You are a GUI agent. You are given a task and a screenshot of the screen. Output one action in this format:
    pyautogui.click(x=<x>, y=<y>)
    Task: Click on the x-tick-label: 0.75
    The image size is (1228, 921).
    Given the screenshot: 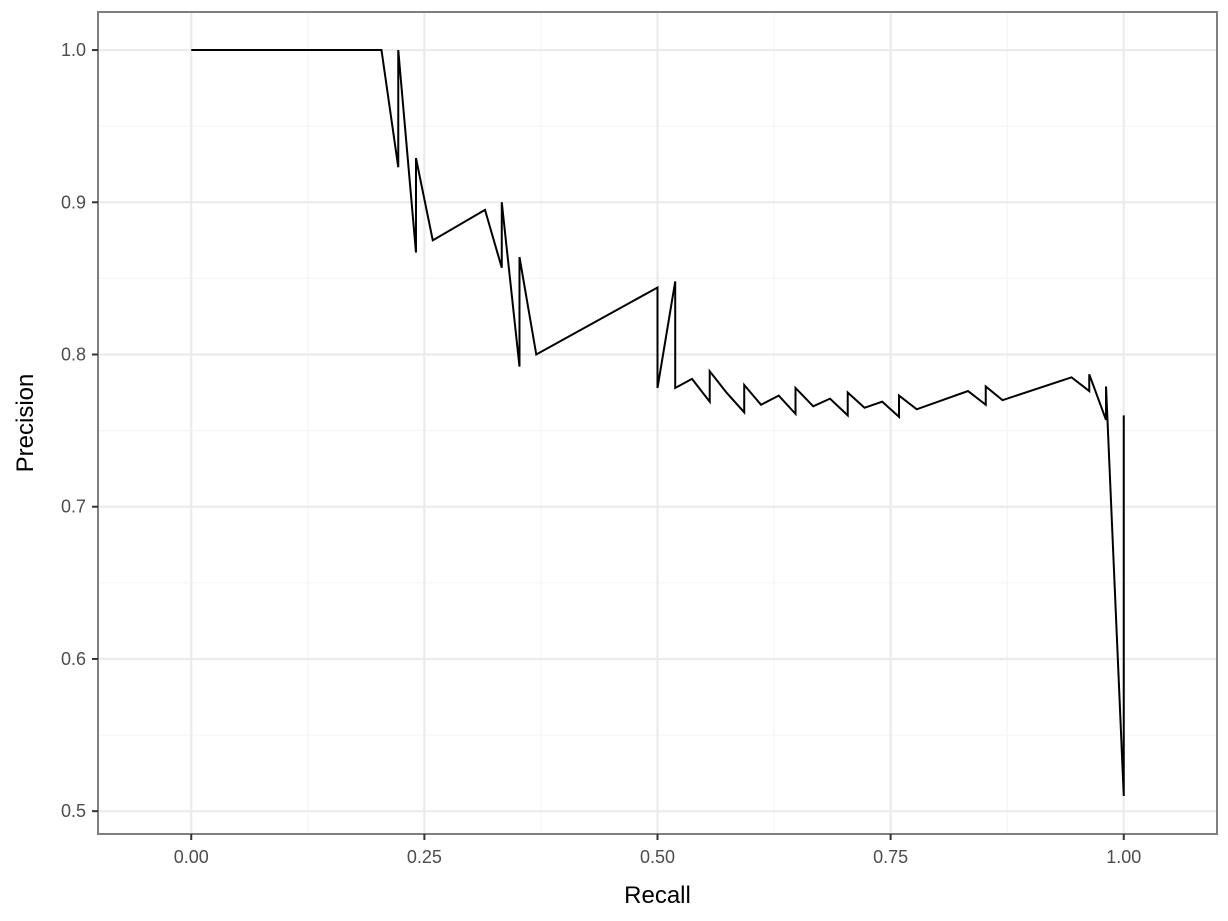 What is the action you would take?
    pyautogui.click(x=890, y=857)
    